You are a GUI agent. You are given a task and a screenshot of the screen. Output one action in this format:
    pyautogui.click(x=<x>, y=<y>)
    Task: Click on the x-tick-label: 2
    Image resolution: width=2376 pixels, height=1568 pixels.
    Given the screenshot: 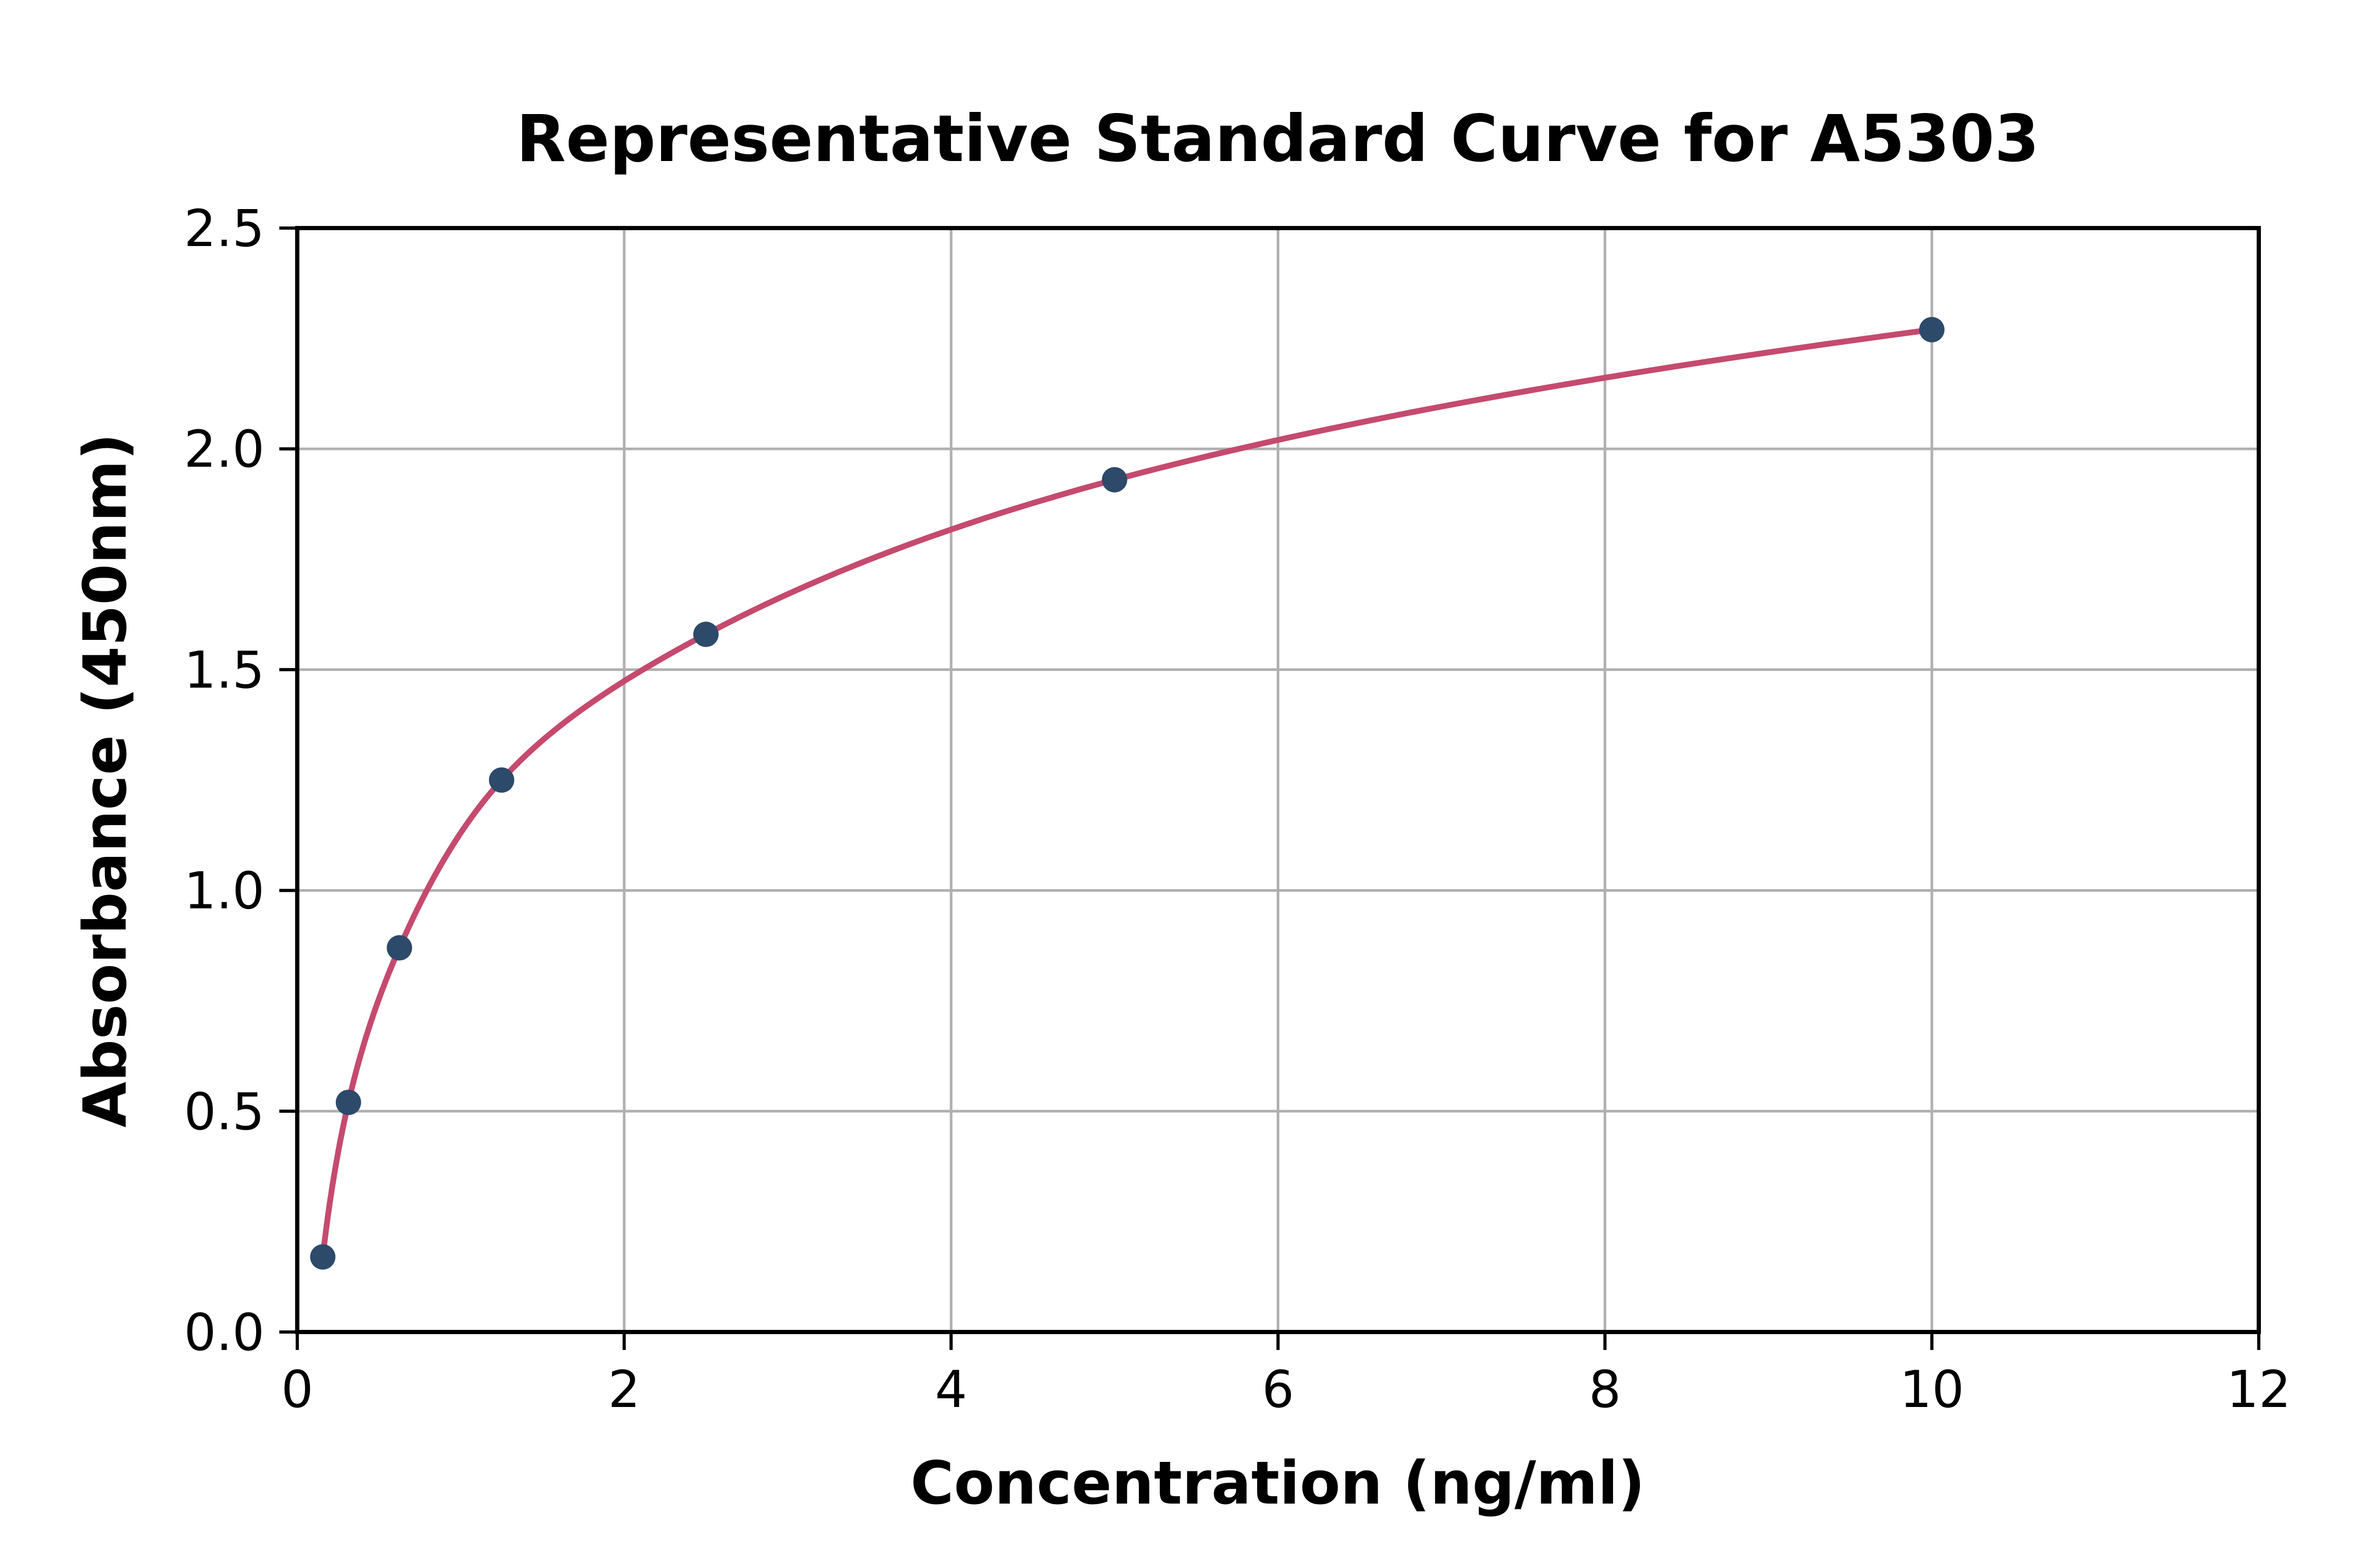 What is the action you would take?
    pyautogui.click(x=624, y=1389)
    